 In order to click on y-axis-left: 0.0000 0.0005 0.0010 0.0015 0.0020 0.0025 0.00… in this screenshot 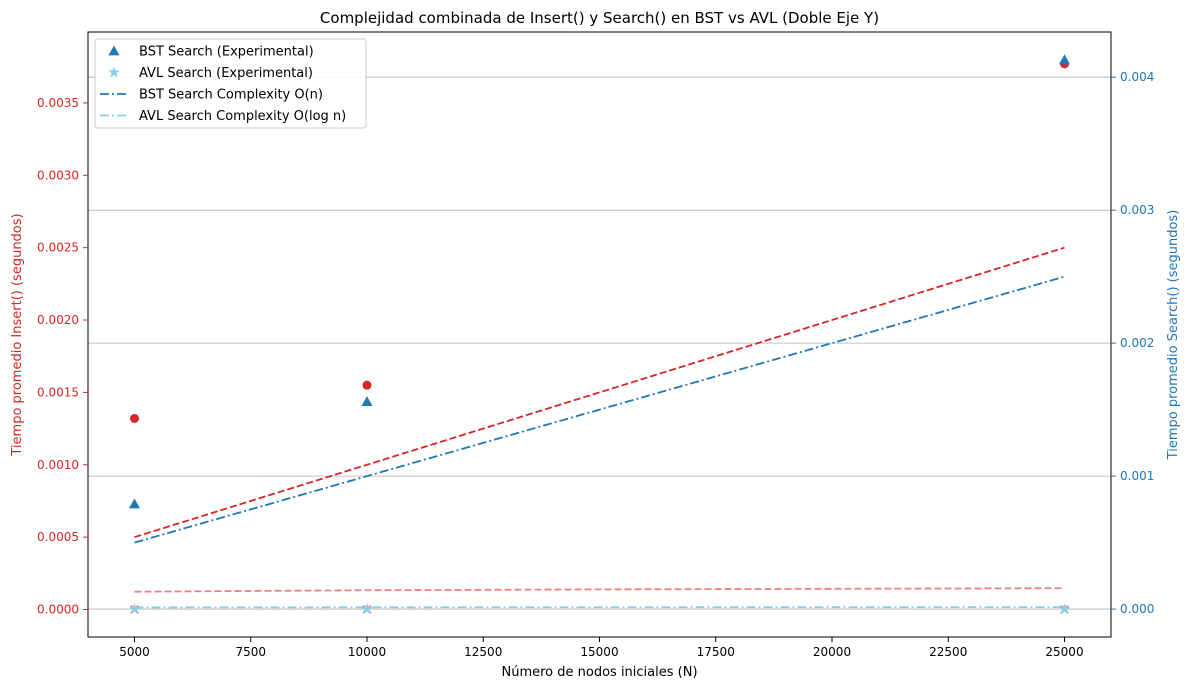, I will do `click(62, 356)`.